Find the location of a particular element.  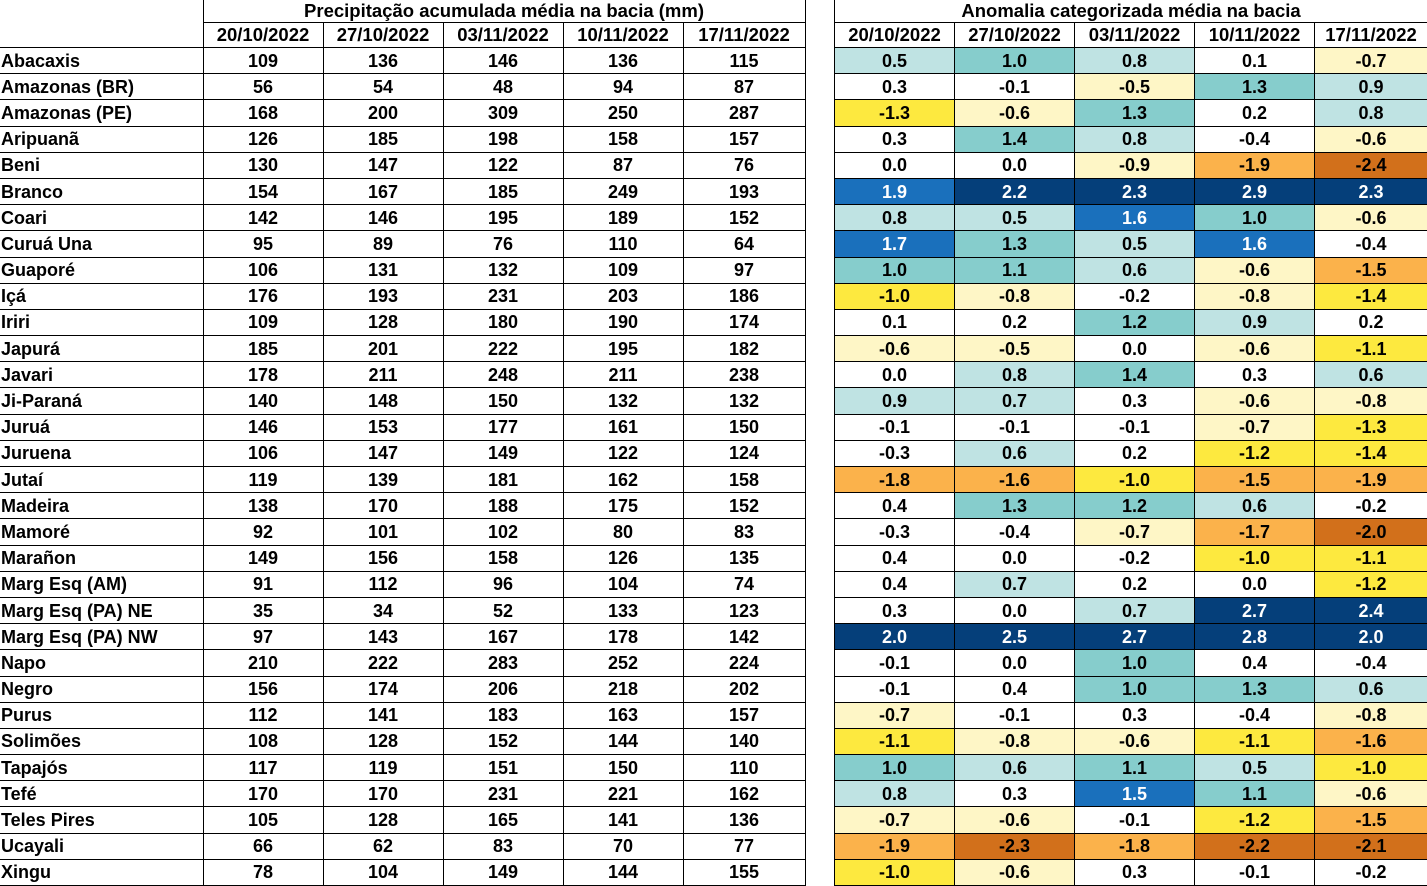

basin-name: Marg Esq (PA) NE is located at coordinates (101, 610).